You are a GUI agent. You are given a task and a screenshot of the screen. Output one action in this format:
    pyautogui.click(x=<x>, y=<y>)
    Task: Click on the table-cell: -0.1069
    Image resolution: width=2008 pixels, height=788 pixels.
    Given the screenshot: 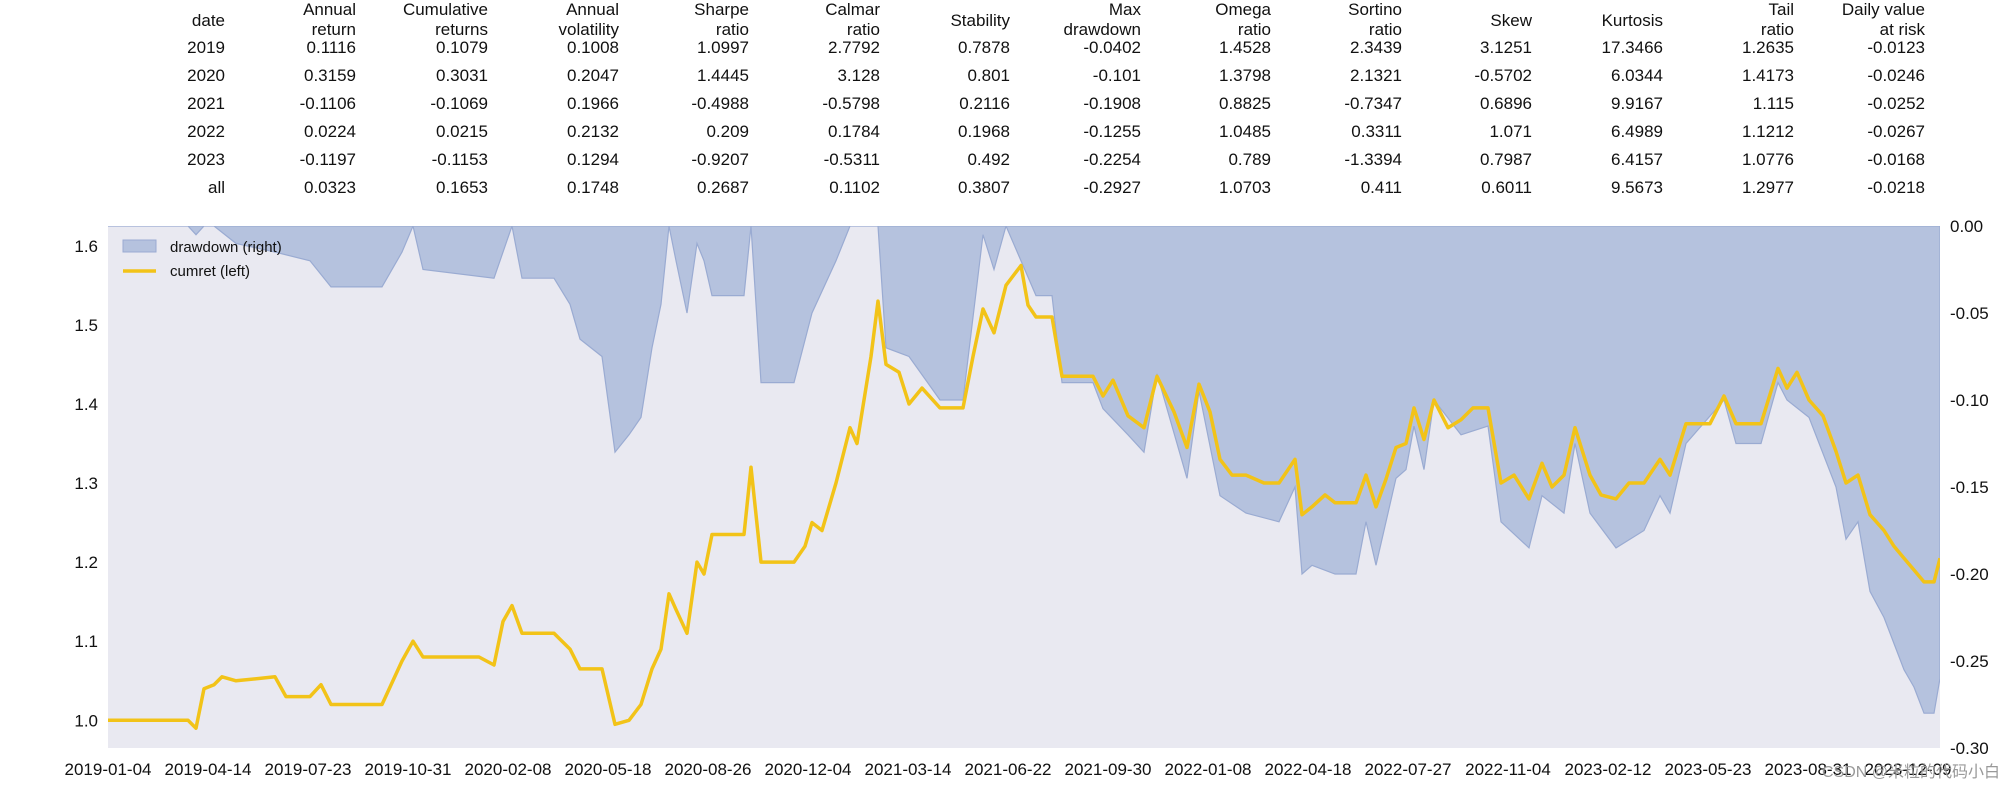 What is the action you would take?
    pyautogui.click(x=459, y=103)
    